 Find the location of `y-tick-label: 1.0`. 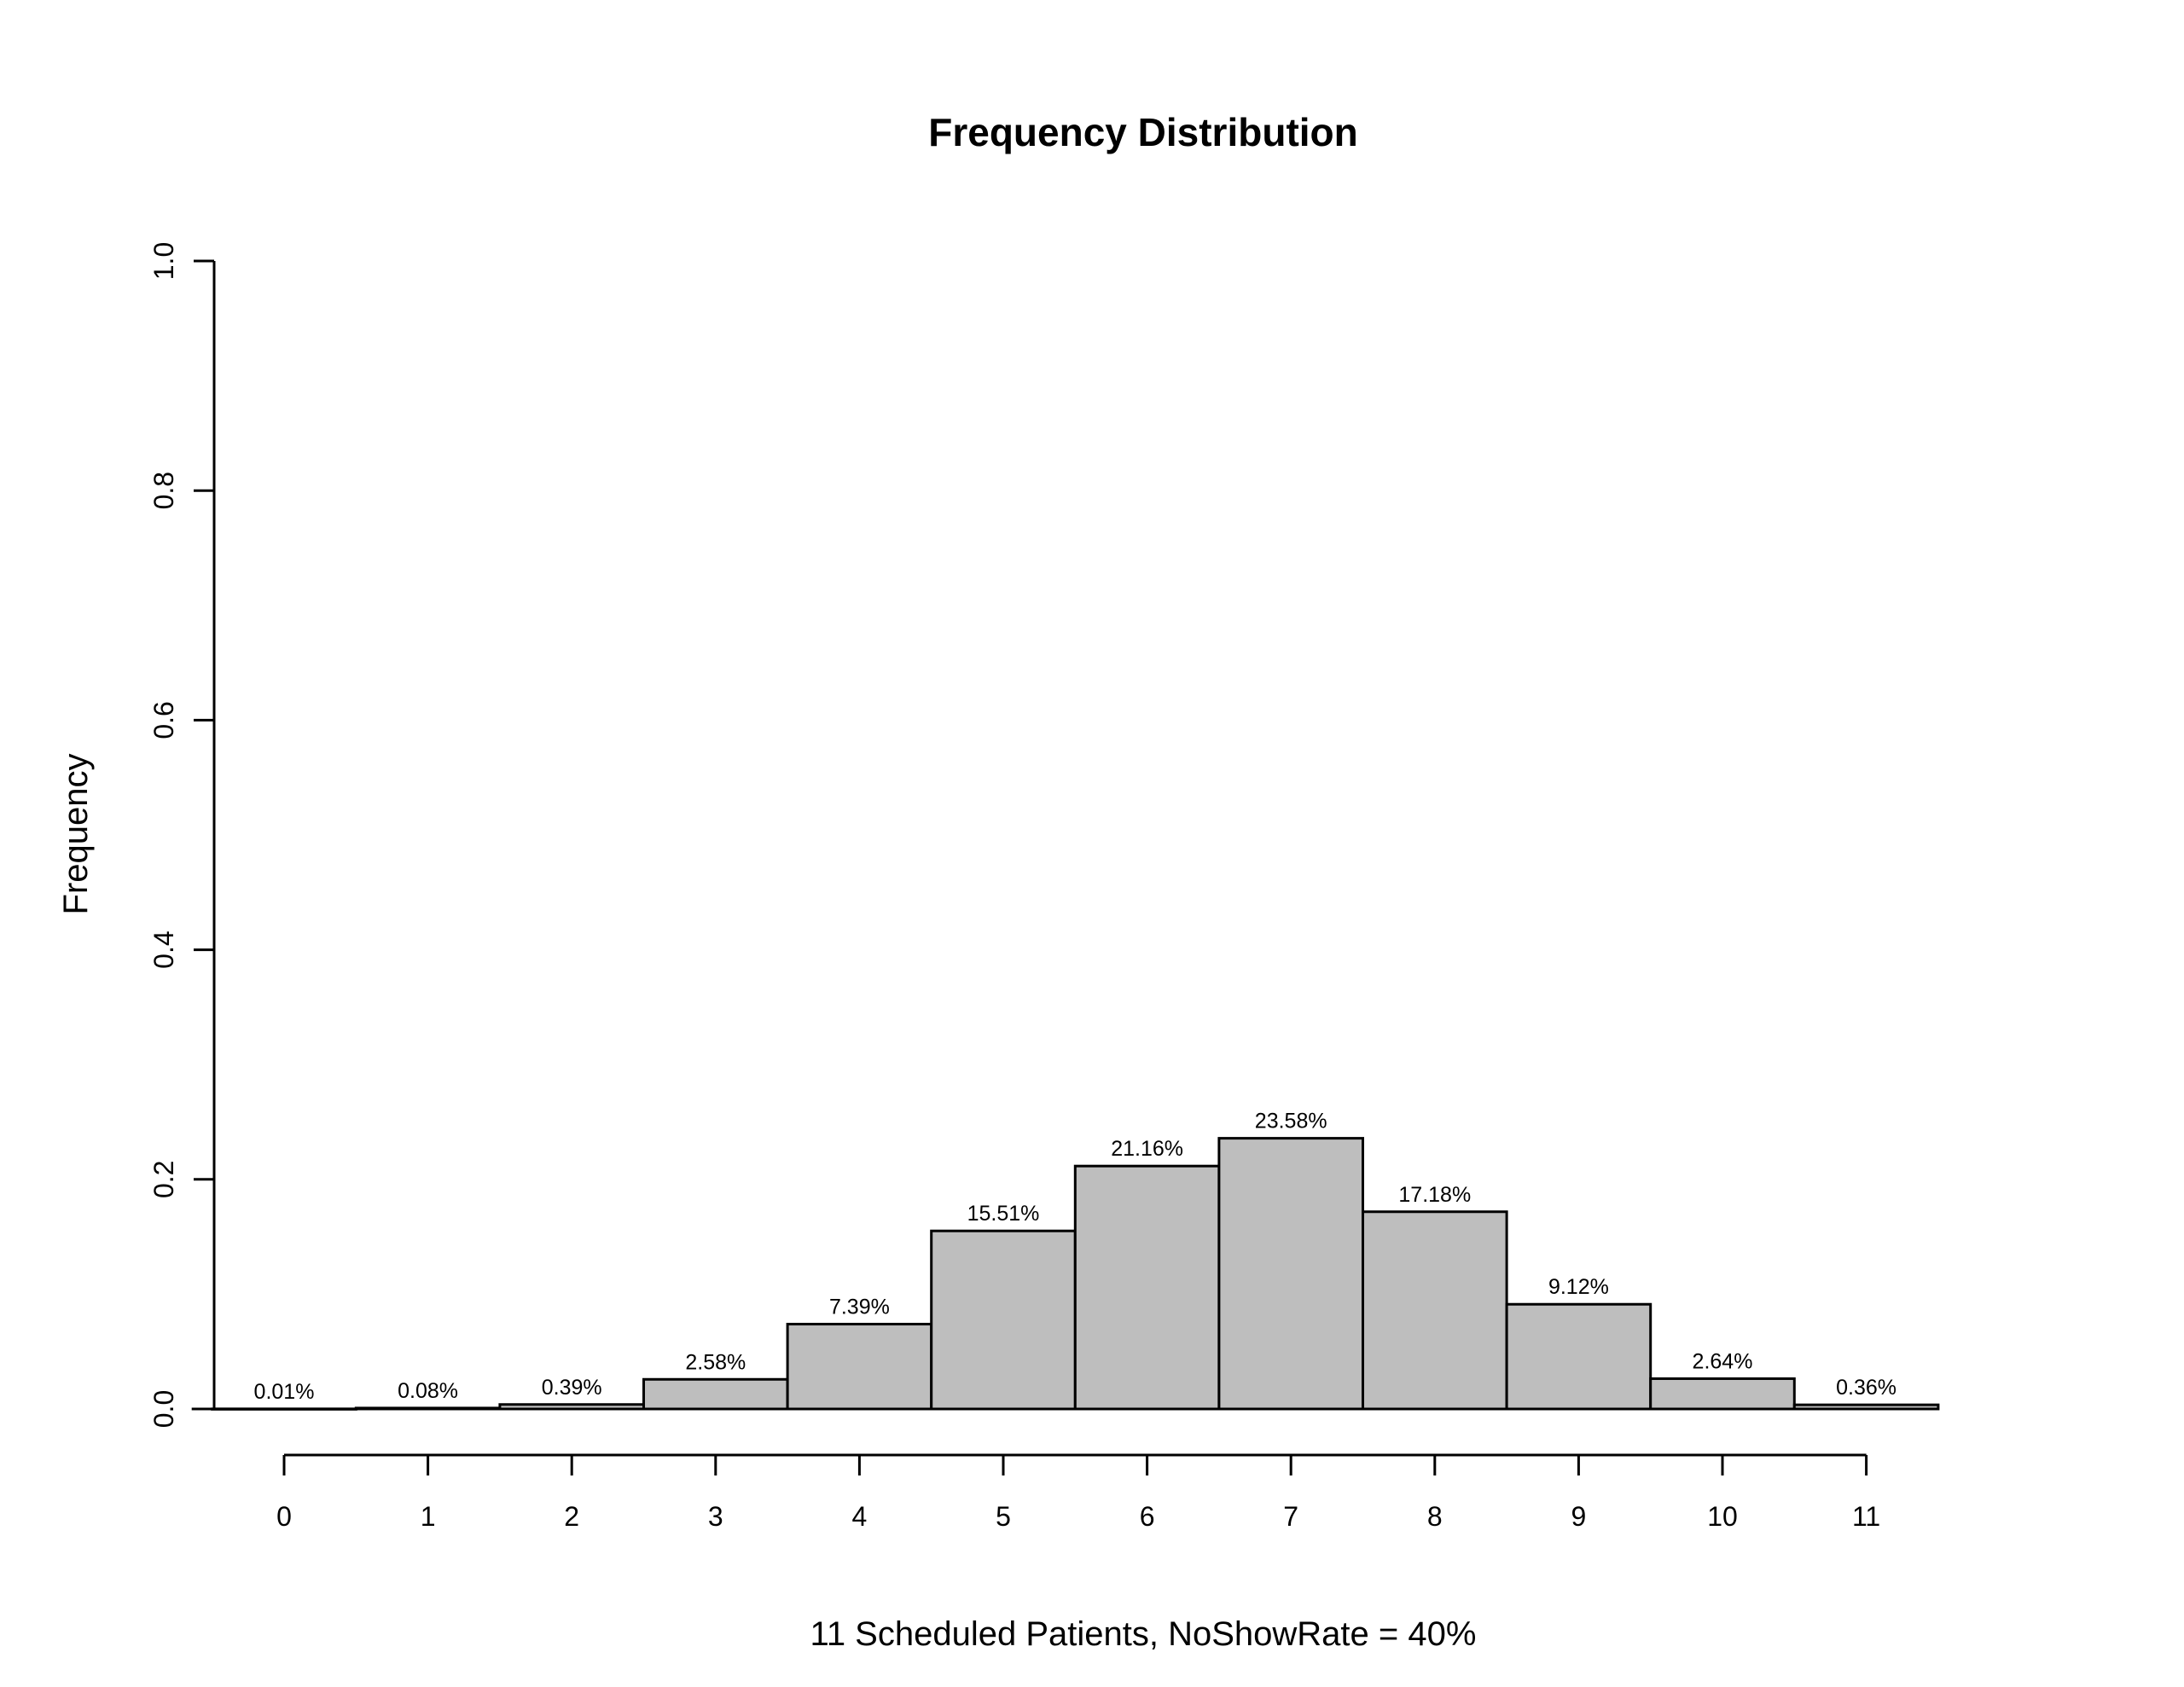

y-tick-label: 1.0 is located at coordinates (163, 261).